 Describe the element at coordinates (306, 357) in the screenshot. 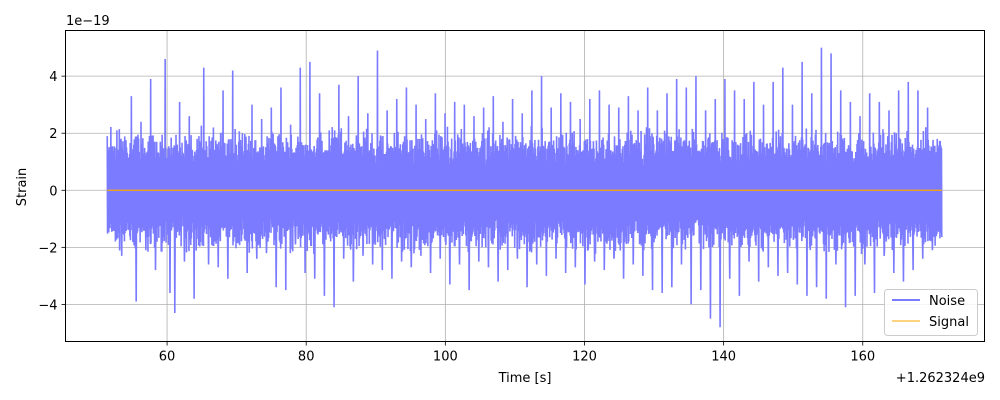

I see `x-tick-label: 80` at that location.